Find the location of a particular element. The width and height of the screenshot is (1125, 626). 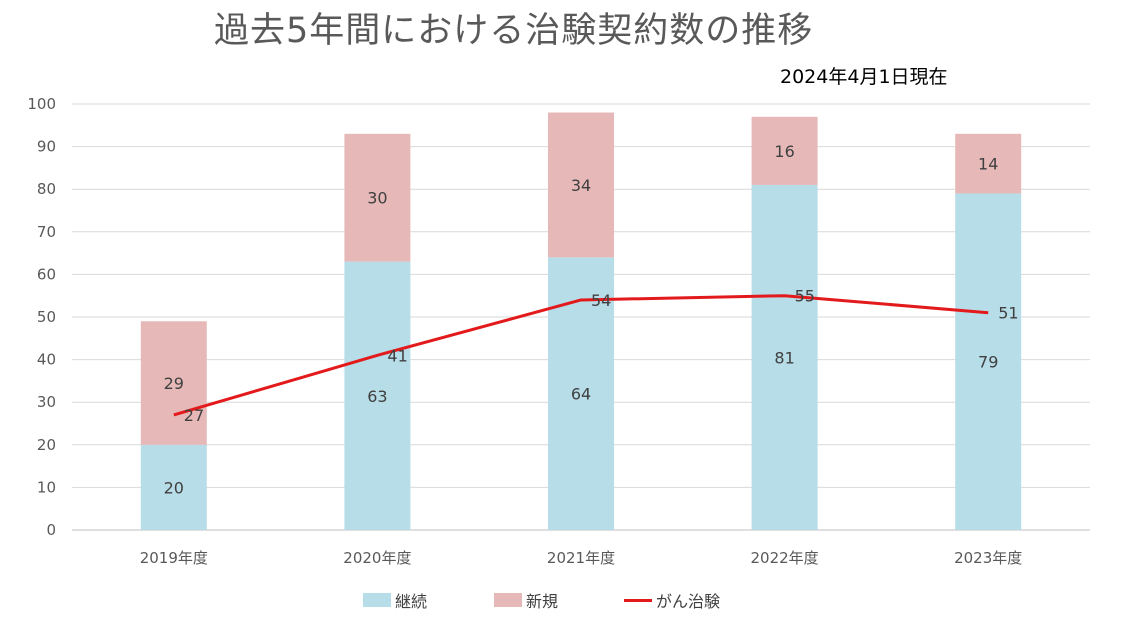

data-label-continuing: 64 is located at coordinates (581, 394).